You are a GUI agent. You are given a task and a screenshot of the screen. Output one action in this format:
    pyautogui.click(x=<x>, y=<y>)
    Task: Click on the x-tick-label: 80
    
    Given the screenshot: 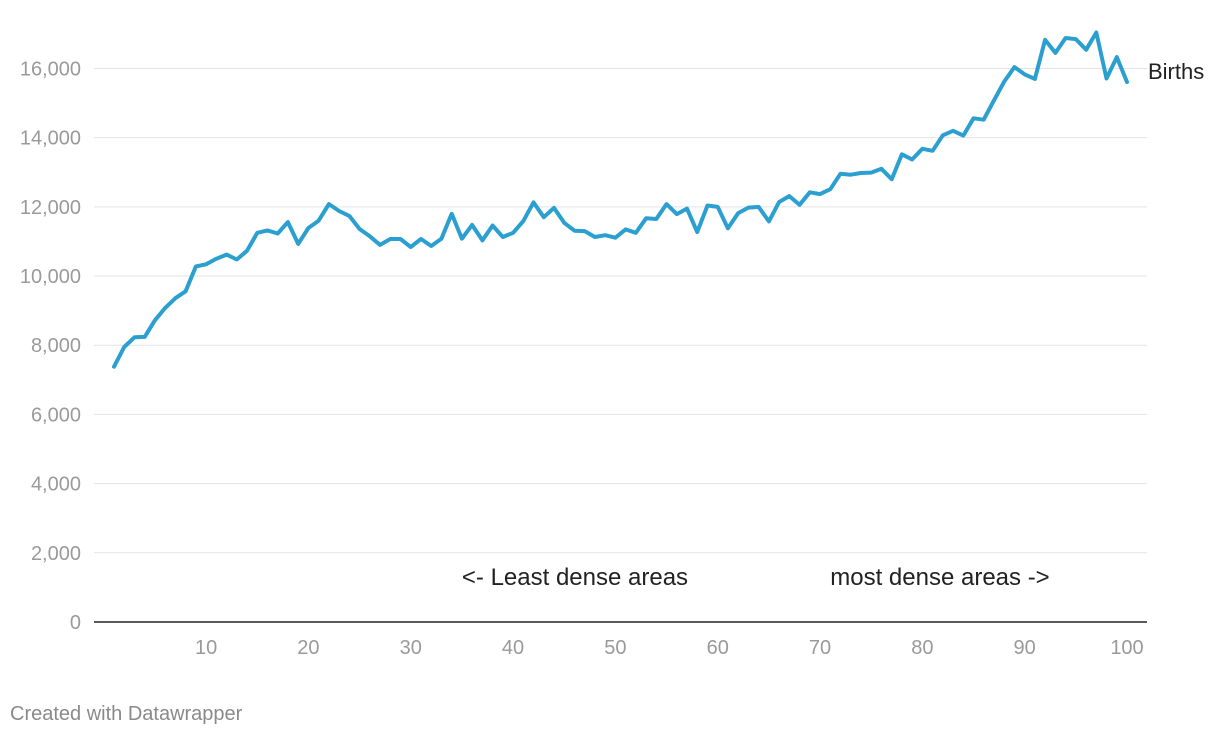 What is the action you would take?
    pyautogui.click(x=922, y=648)
    